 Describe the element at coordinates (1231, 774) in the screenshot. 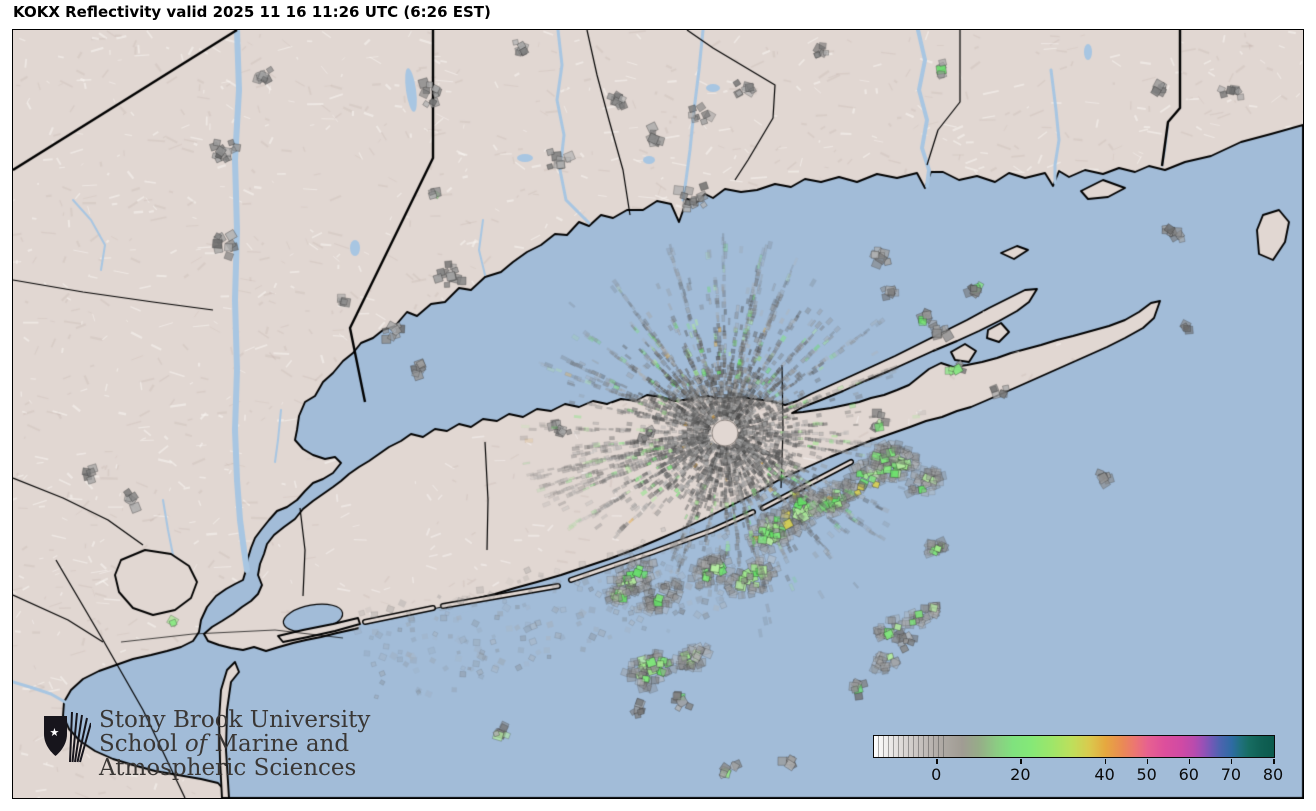

I see `colorbar-tick-label: 70` at that location.